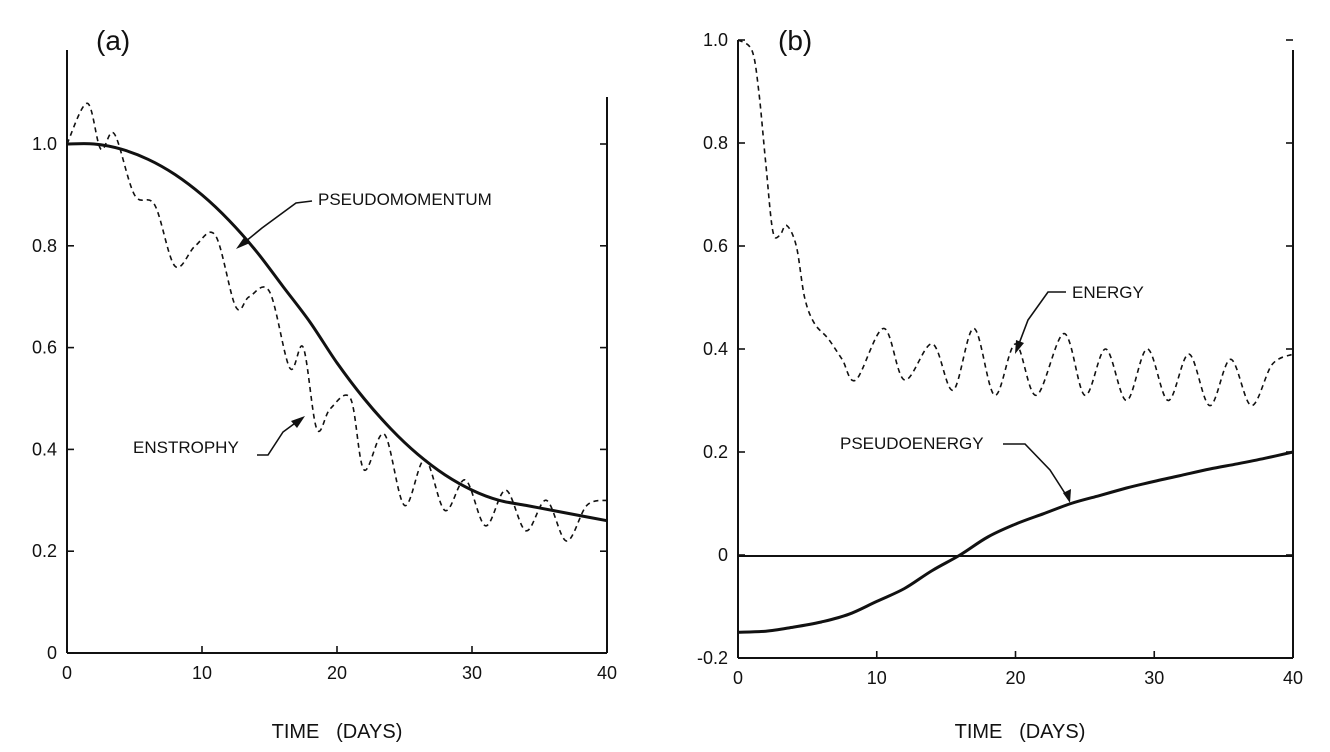 This screenshot has width=1330, height=752. I want to click on y-tick-label-b-2: 0.2, so click(715, 452).